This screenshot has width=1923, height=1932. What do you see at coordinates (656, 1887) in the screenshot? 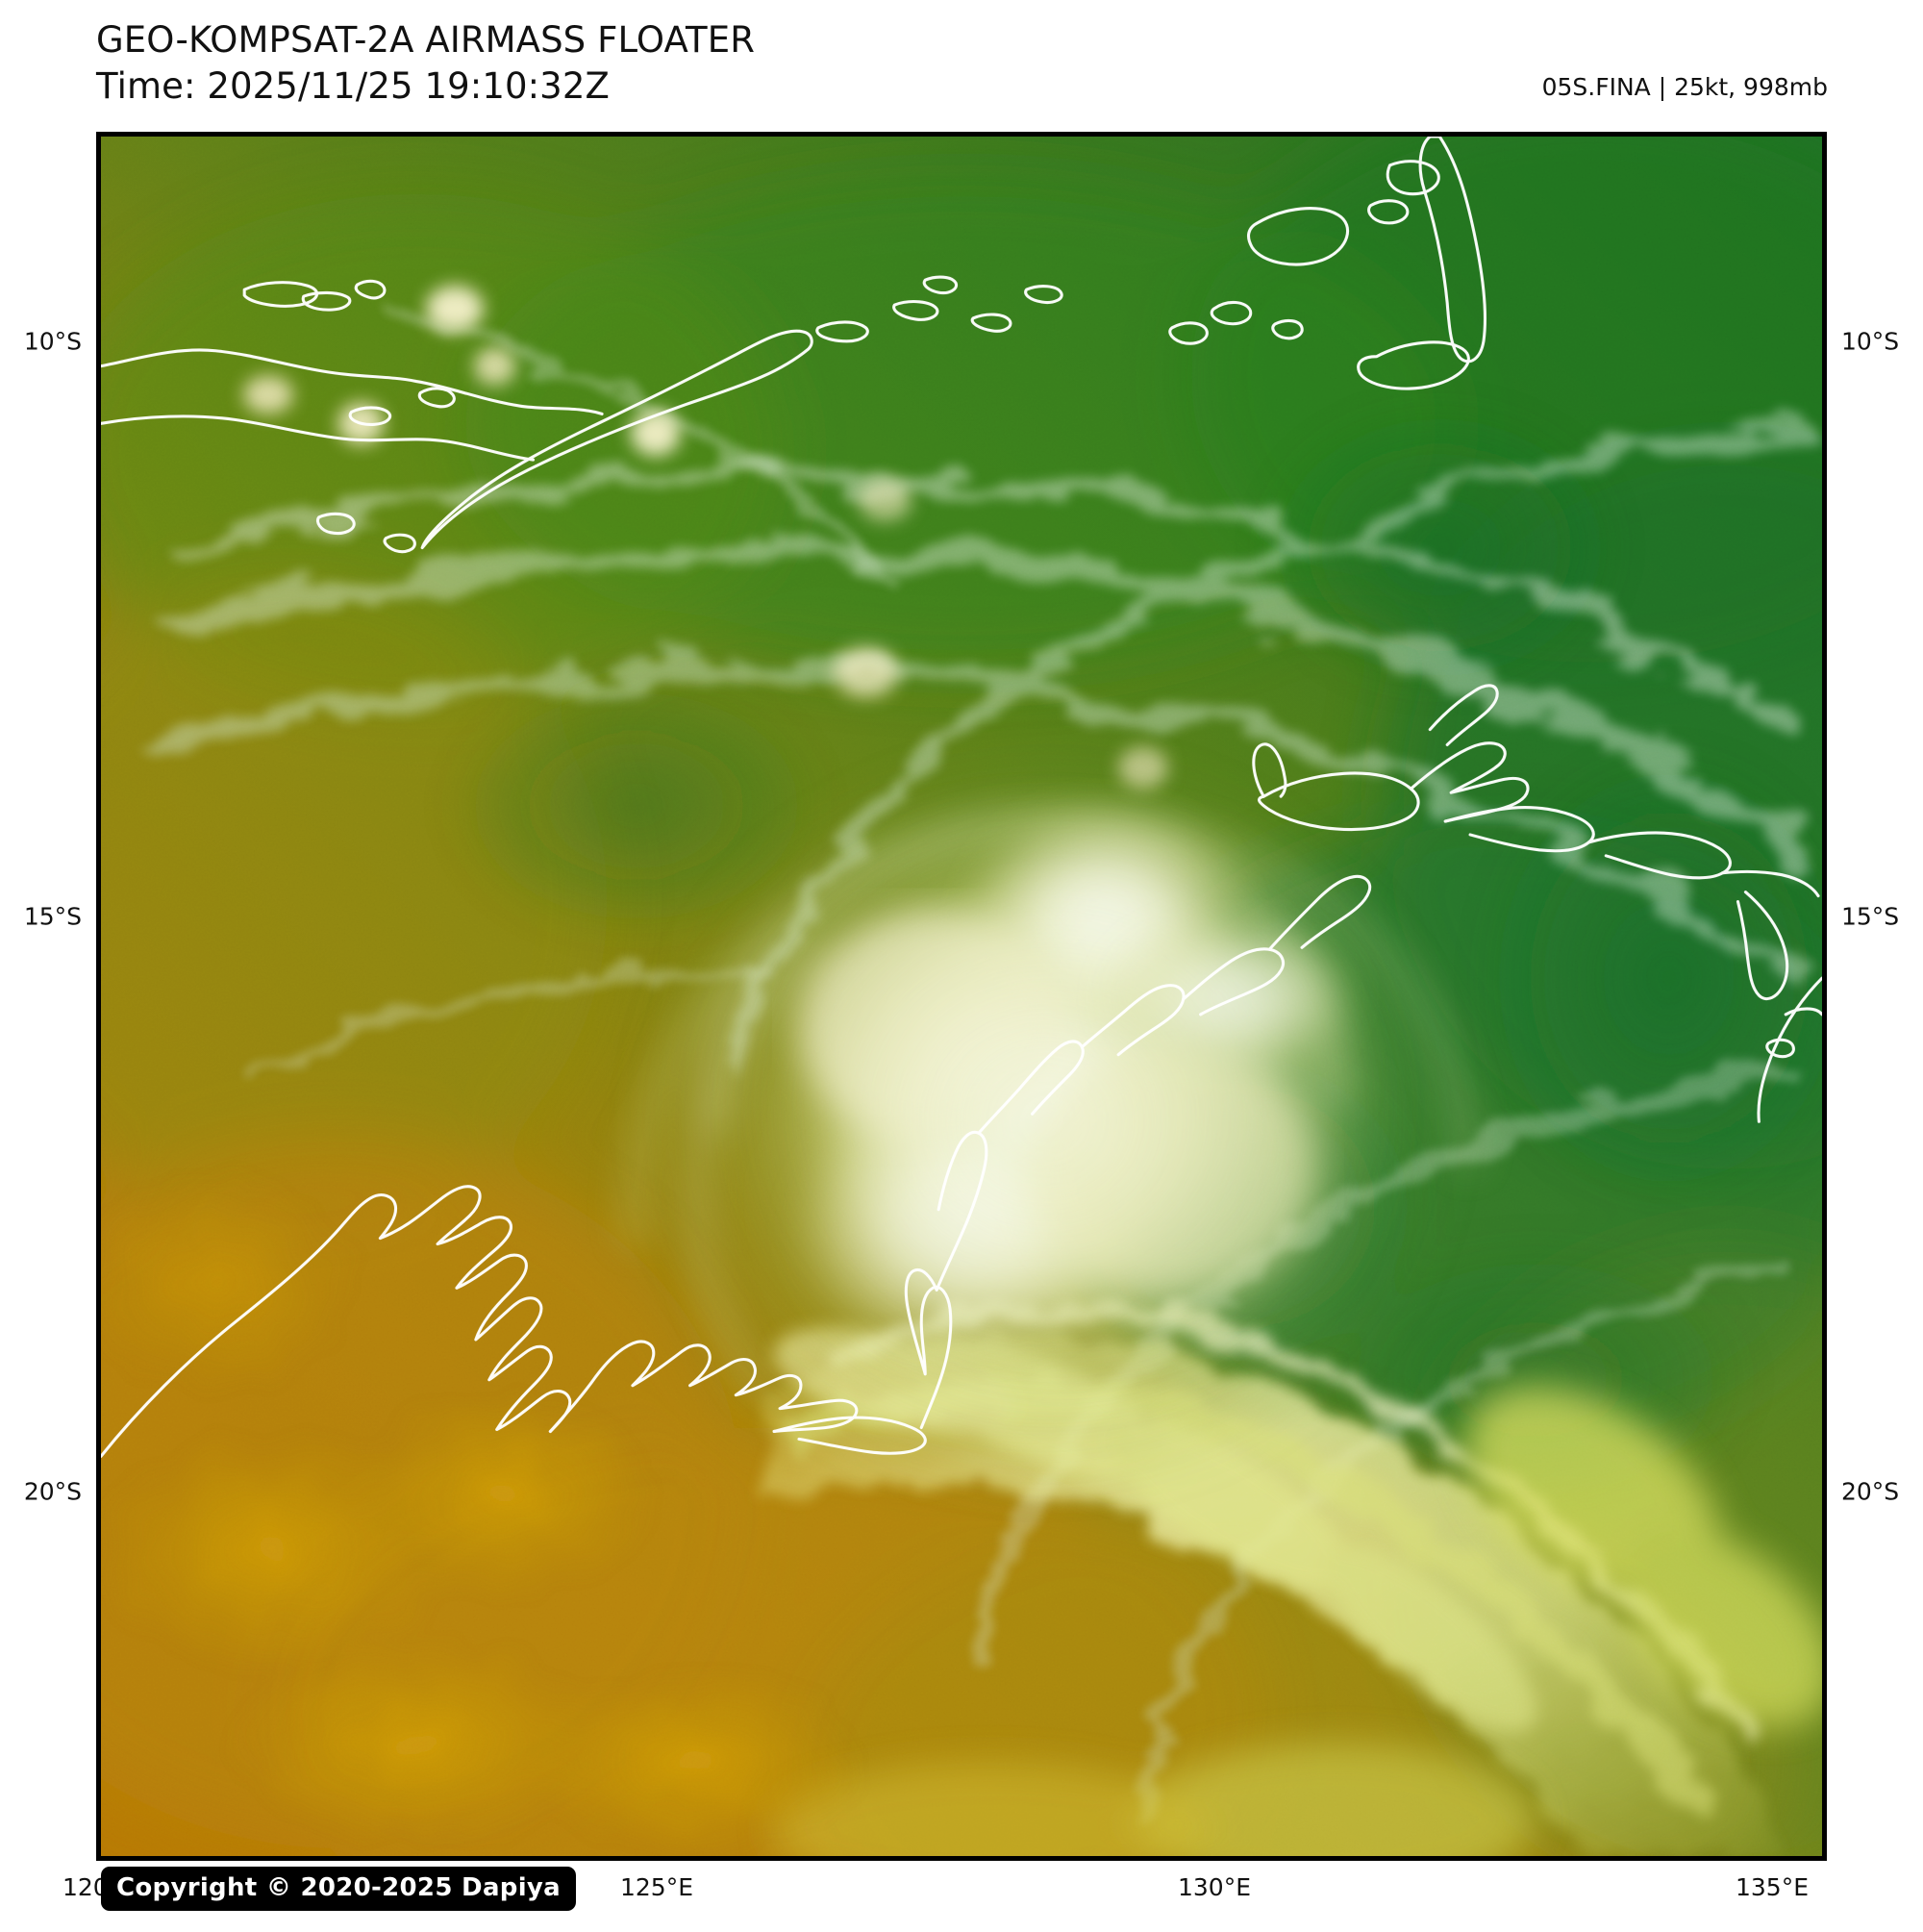
I see `lon-tick-125e: 125°E` at bounding box center [656, 1887].